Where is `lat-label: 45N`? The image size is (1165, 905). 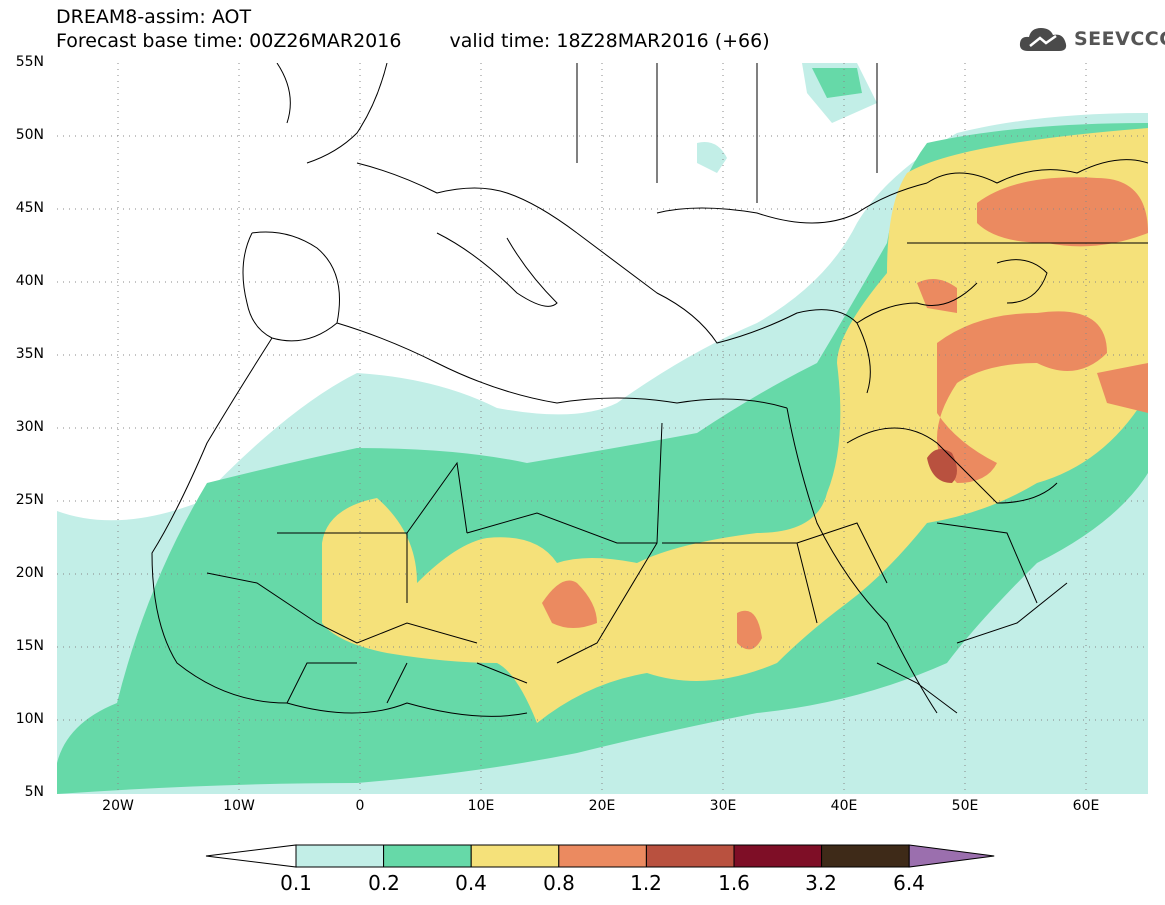 lat-label: 45N is located at coordinates (29, 208).